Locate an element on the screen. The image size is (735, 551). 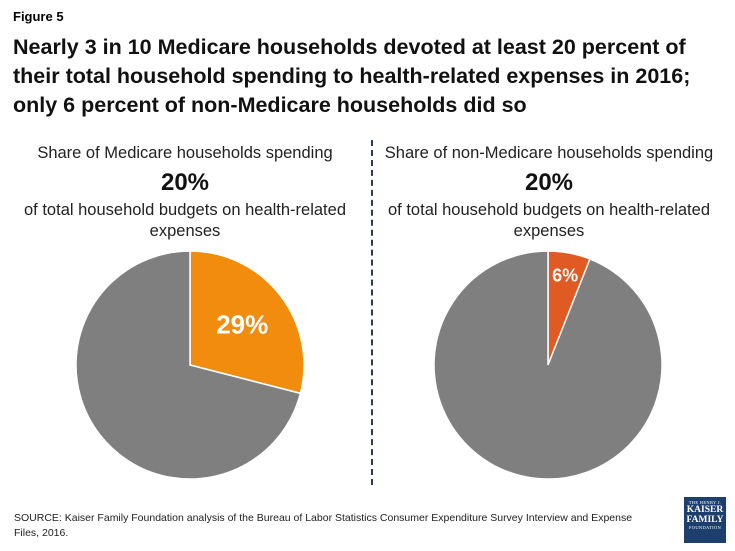
medicare-pie-chart: 29% is located at coordinates (190, 365).